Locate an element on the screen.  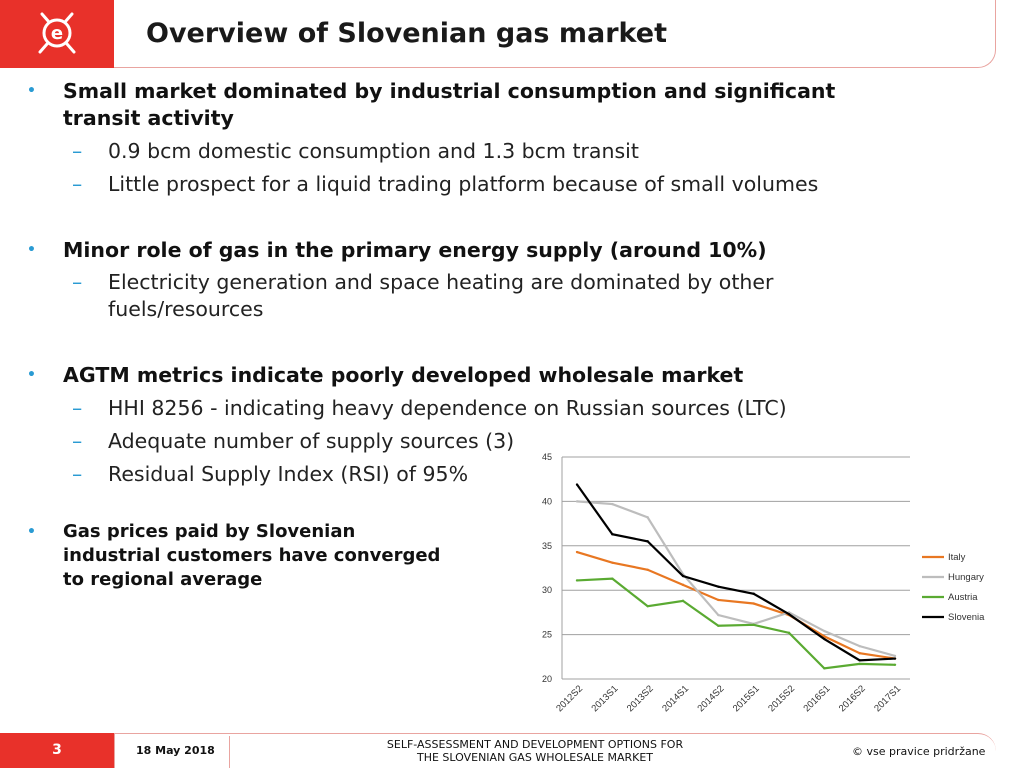
series-line-italy is located at coordinates (736, 605).